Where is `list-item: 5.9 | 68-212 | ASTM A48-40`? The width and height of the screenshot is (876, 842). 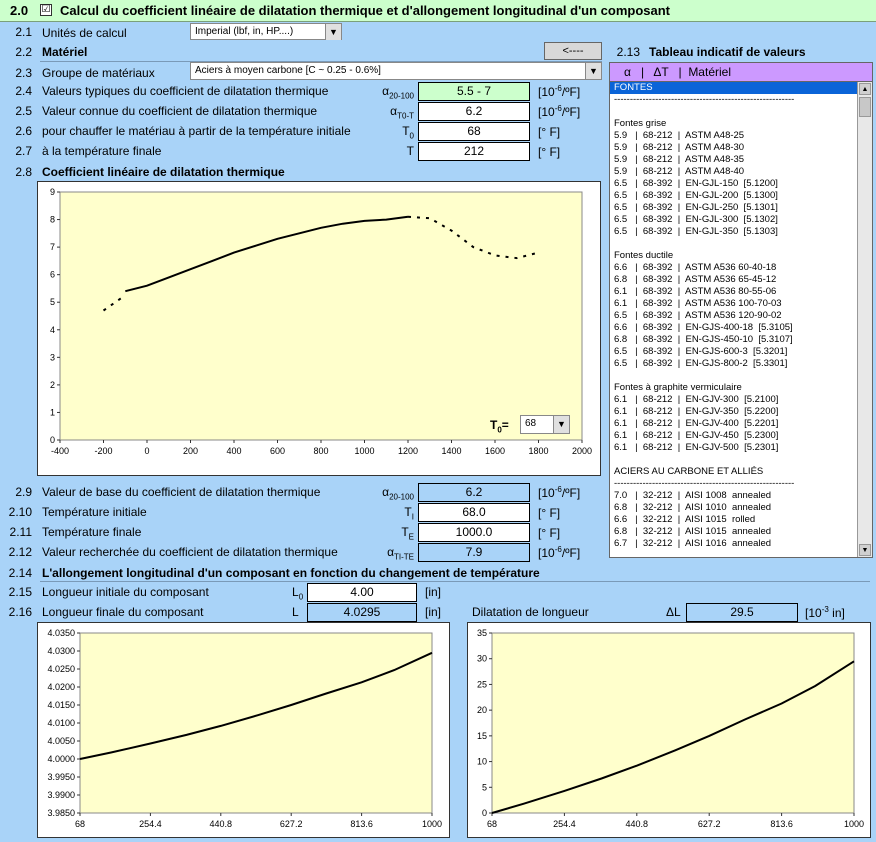
list-item: 5.9 | 68-212 | ASTM A48-40 is located at coordinates (679, 171).